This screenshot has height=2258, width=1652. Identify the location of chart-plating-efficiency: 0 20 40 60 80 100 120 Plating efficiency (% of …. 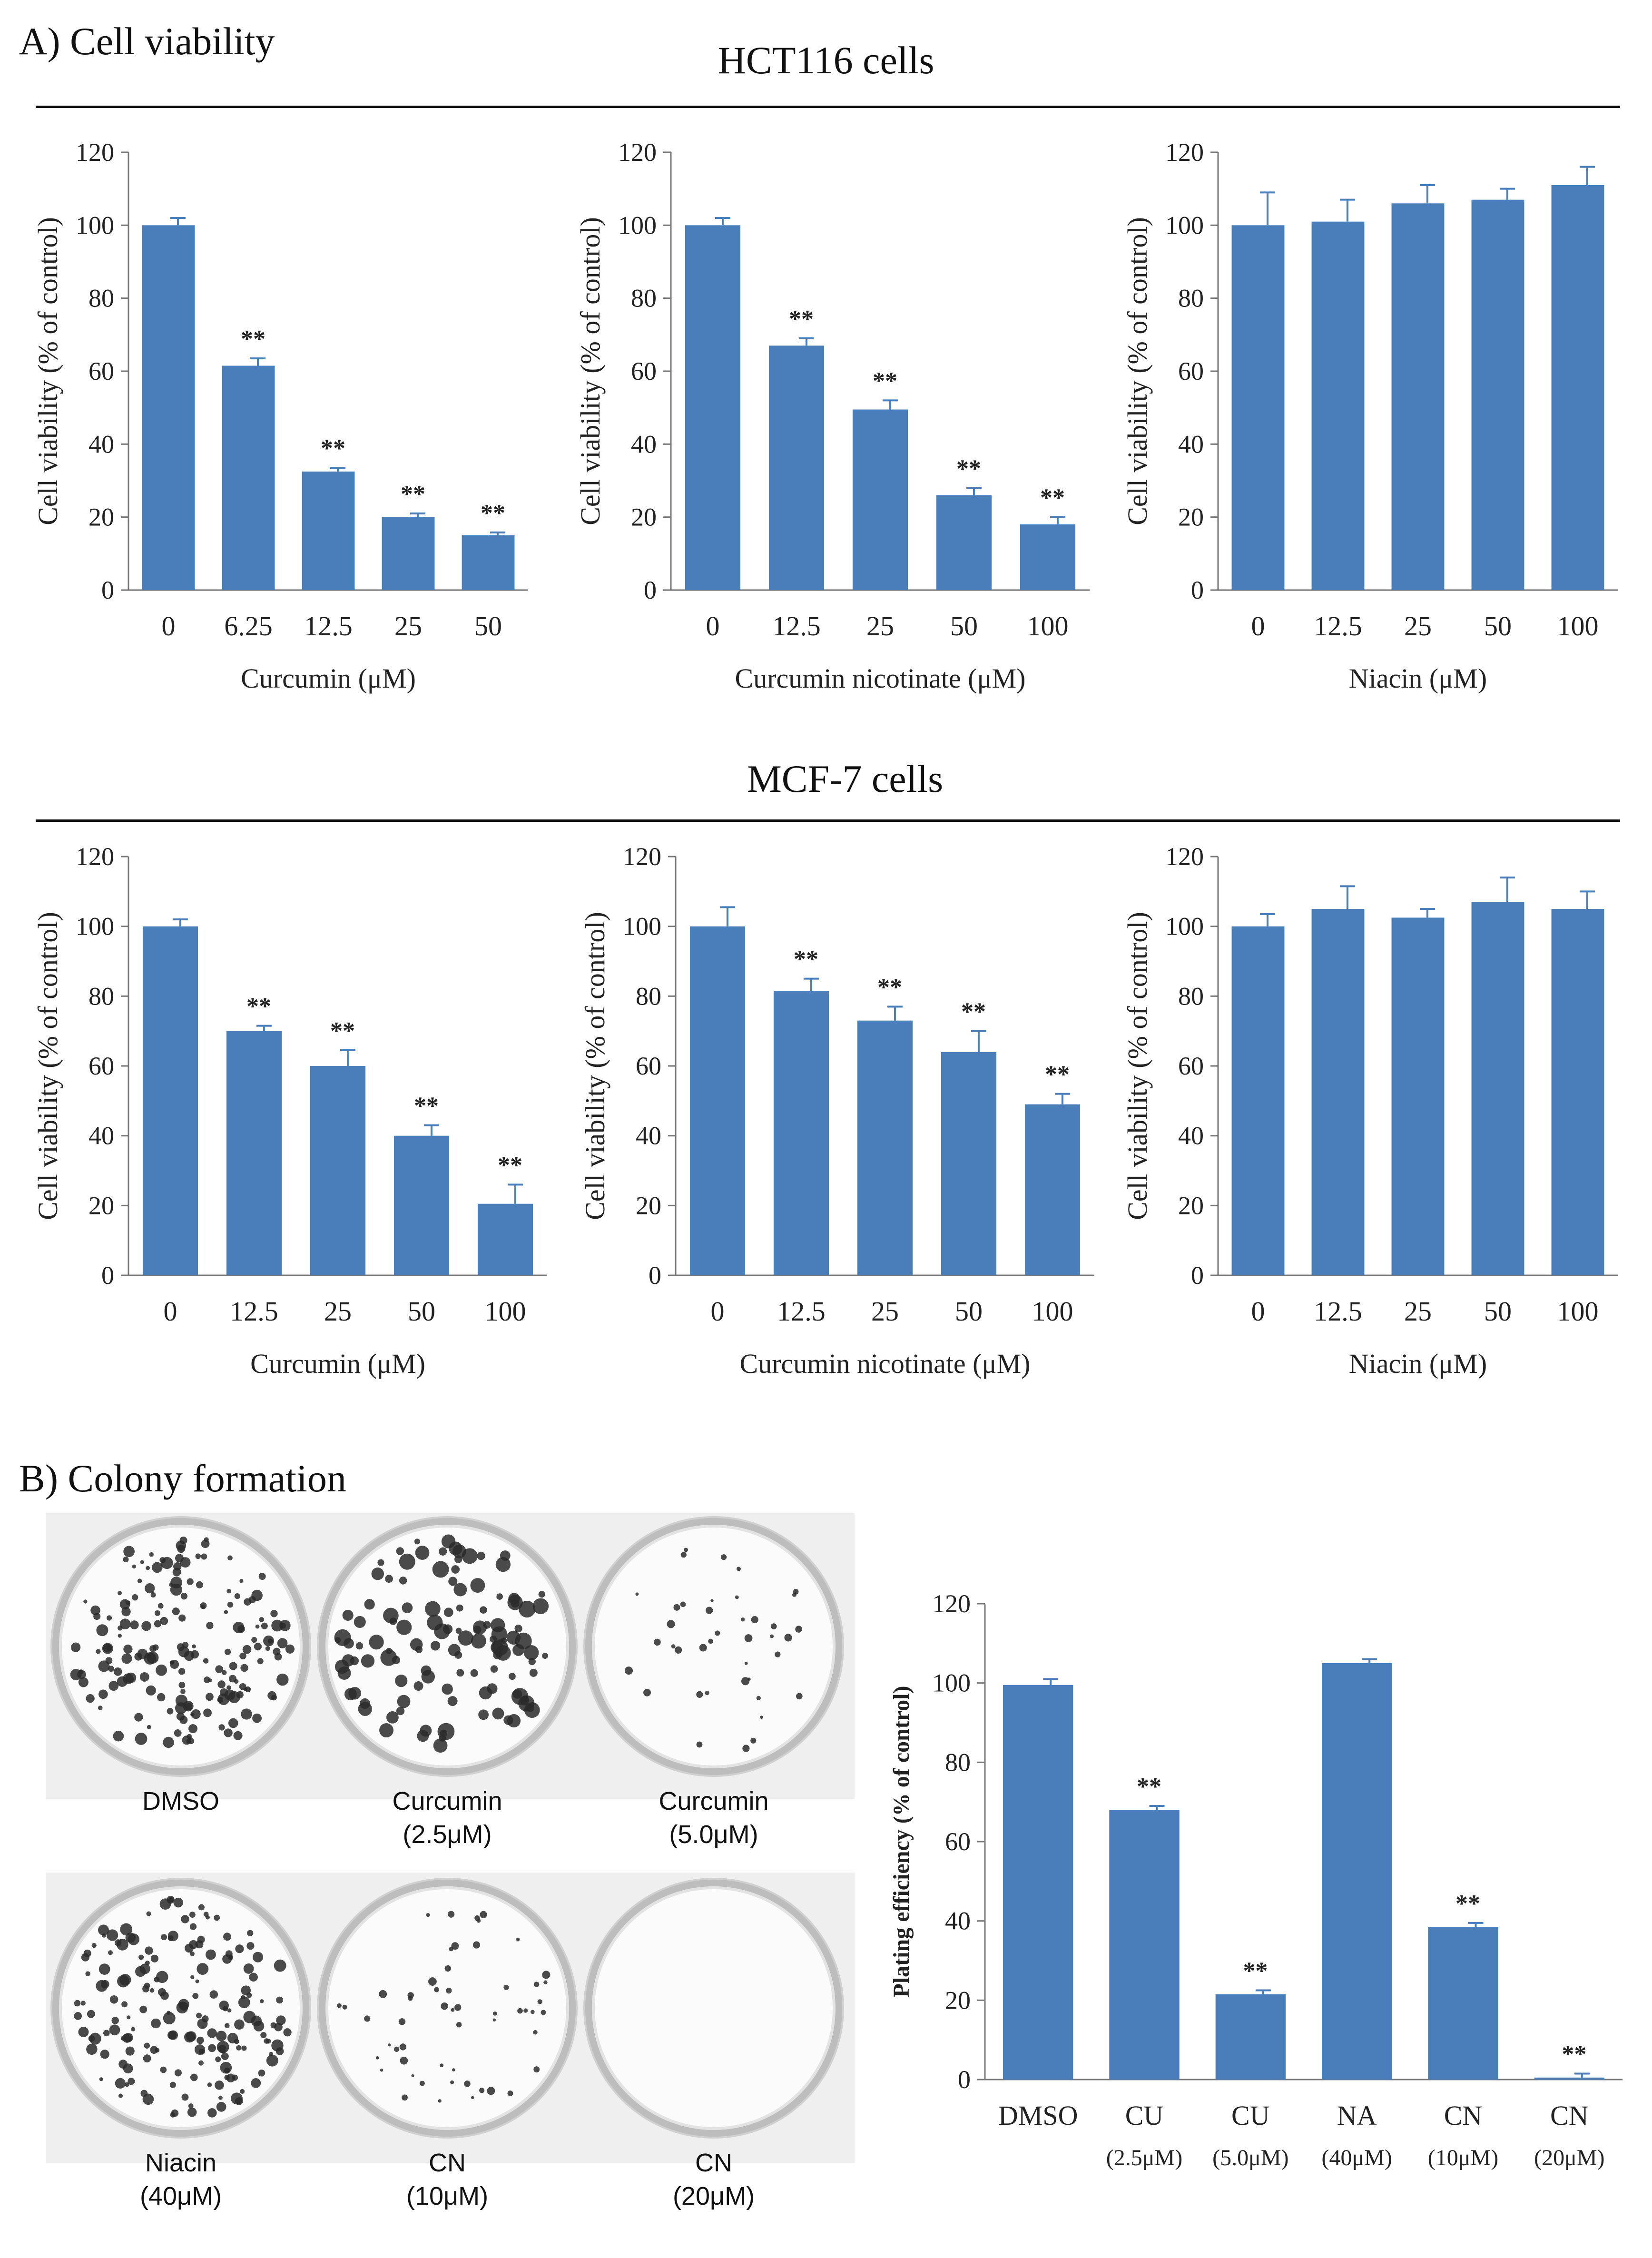
(1256, 1879).